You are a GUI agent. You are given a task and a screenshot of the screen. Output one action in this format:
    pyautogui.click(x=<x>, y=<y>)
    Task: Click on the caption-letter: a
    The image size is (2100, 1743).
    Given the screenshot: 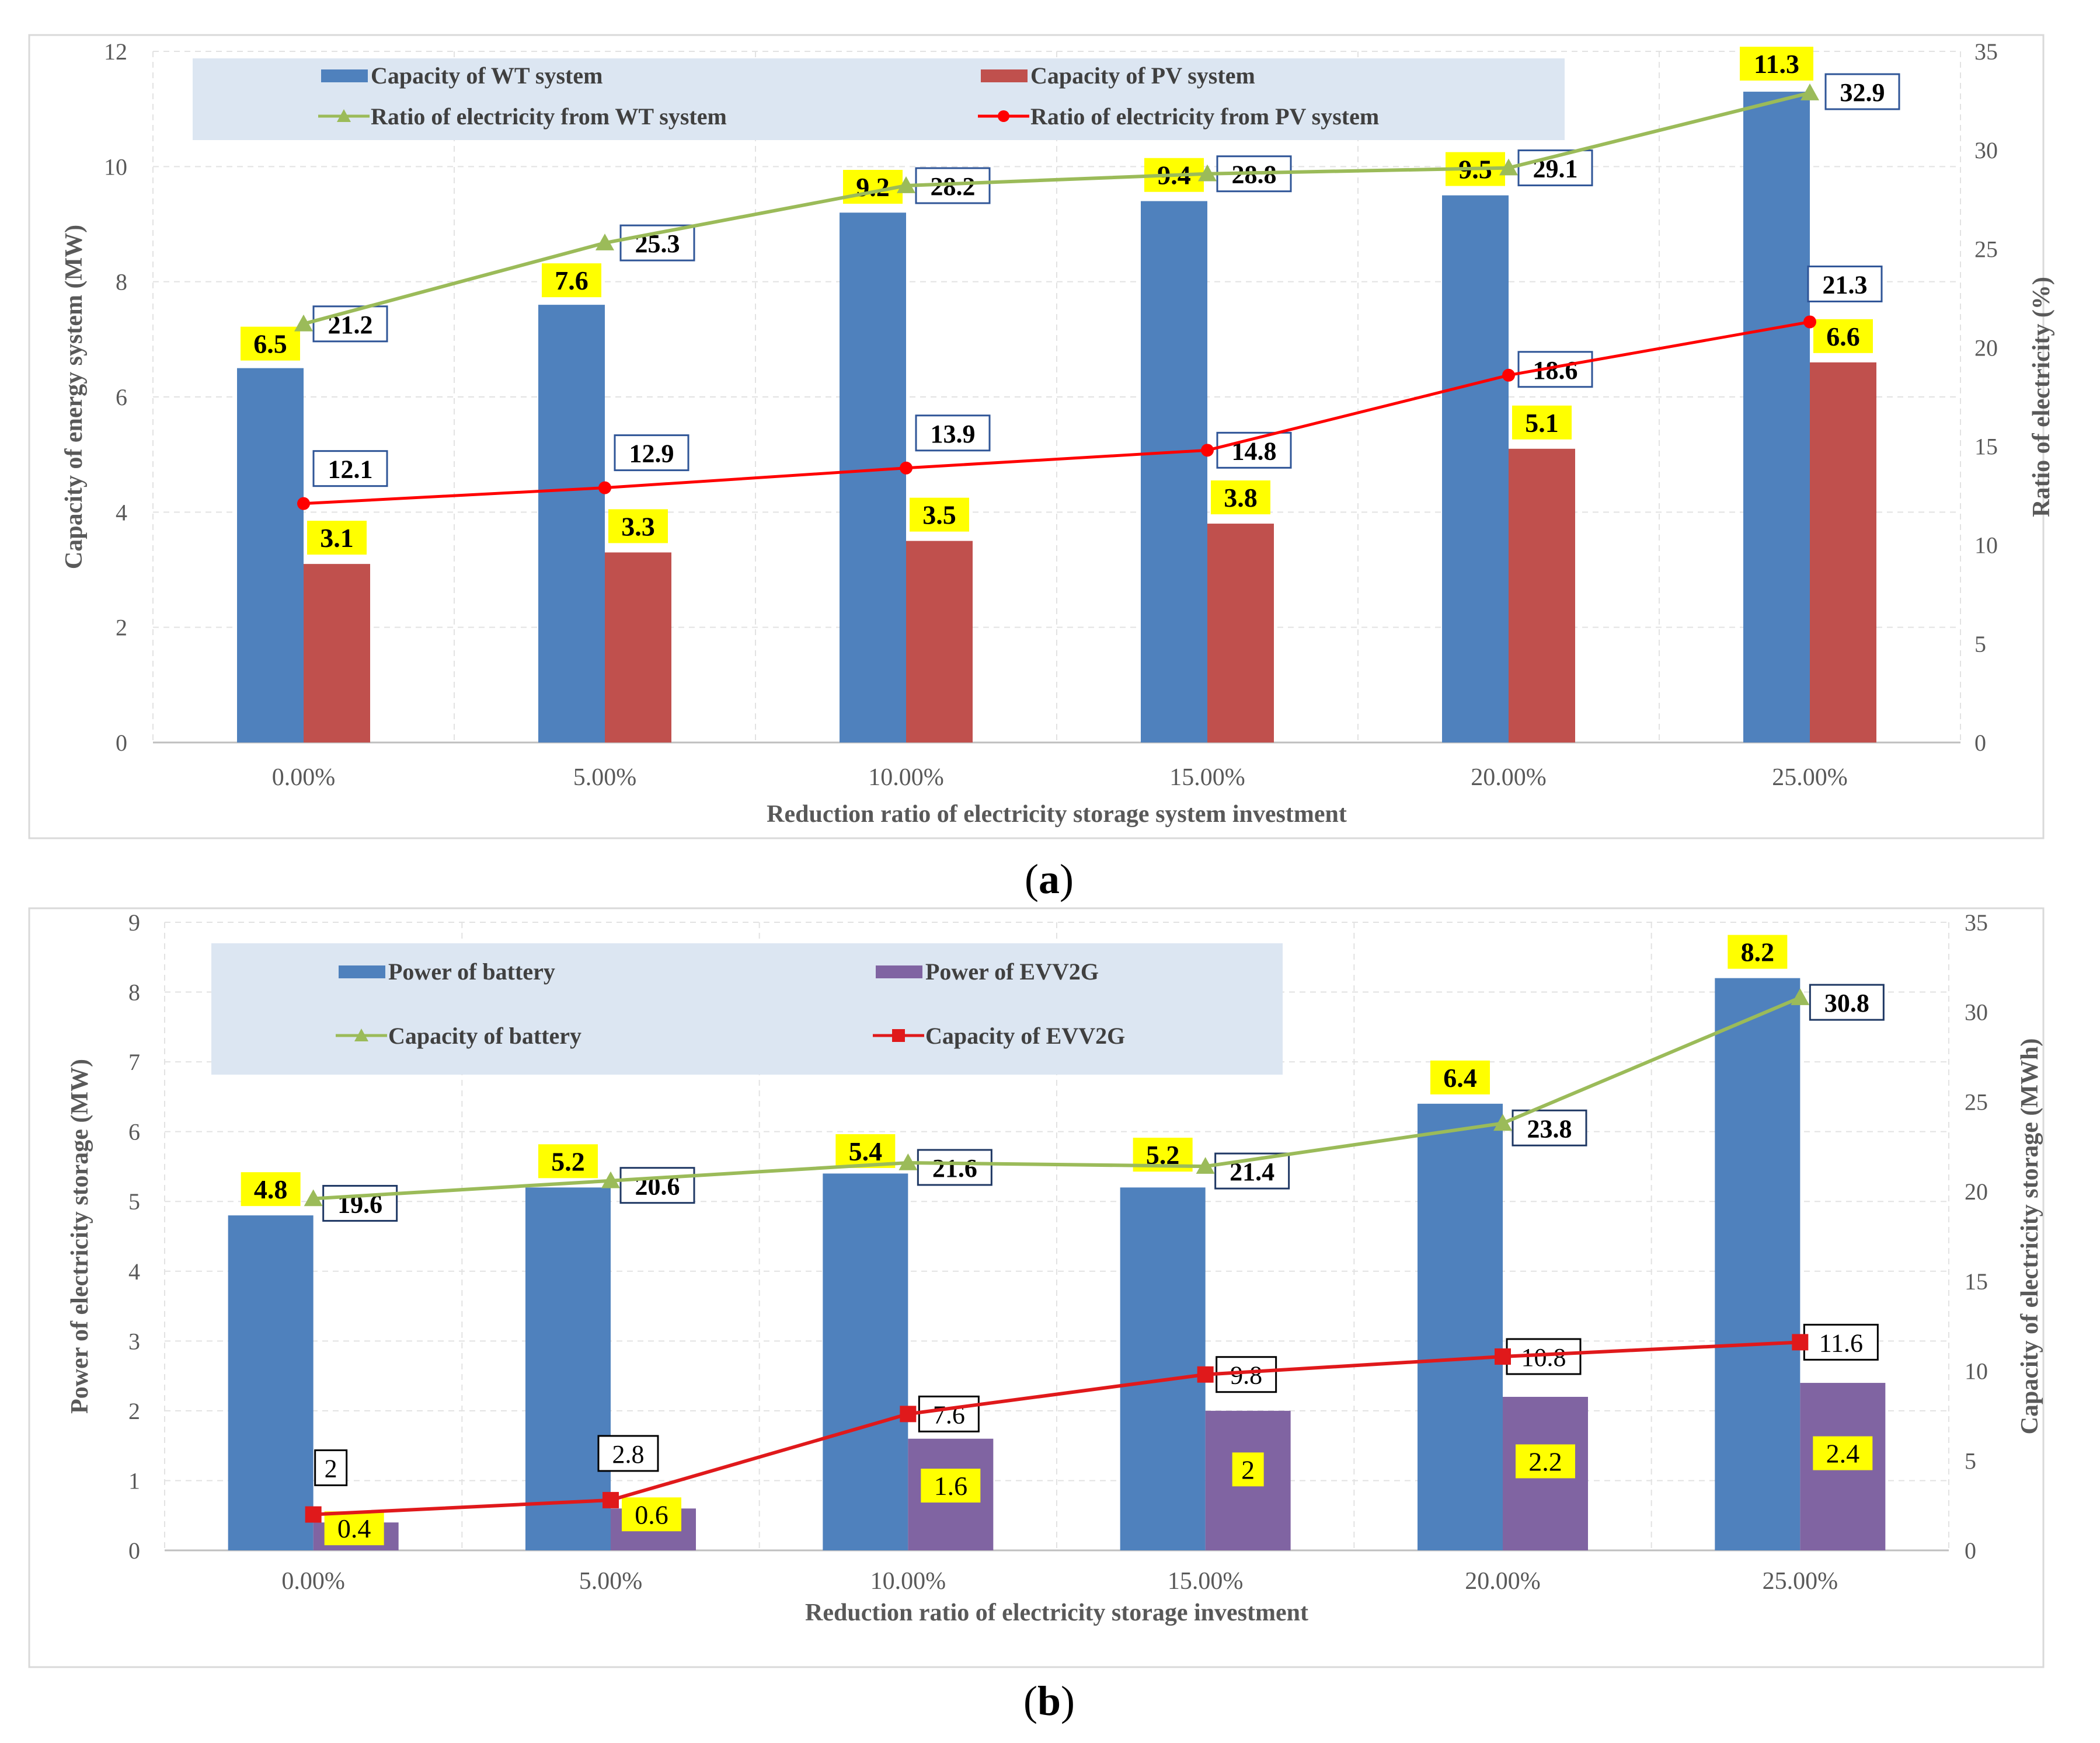 What is the action you would take?
    pyautogui.click(x=1049, y=879)
    